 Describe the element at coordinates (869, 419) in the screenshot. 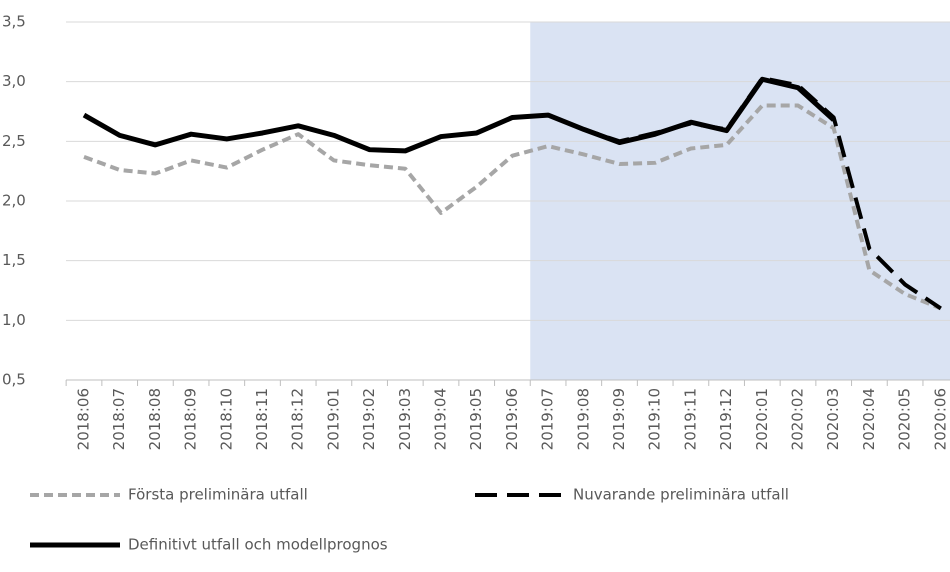

I see `x-tick-label: 2020:04` at that location.